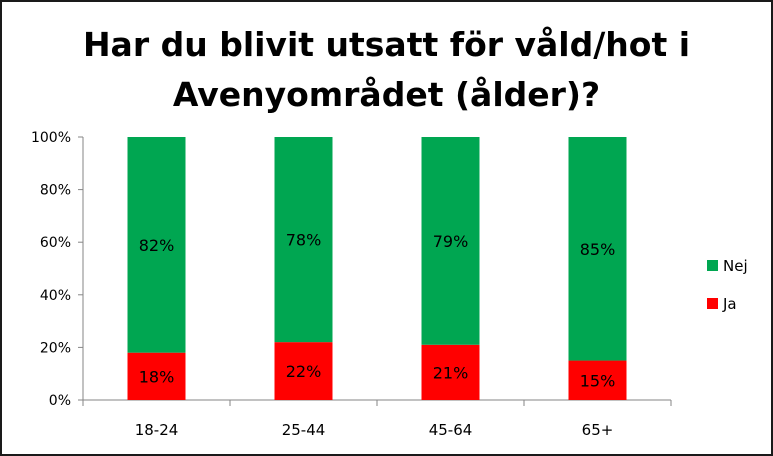  I want to click on chart-title-line-2: Avenyområdet (ålder)?, so click(386, 94).